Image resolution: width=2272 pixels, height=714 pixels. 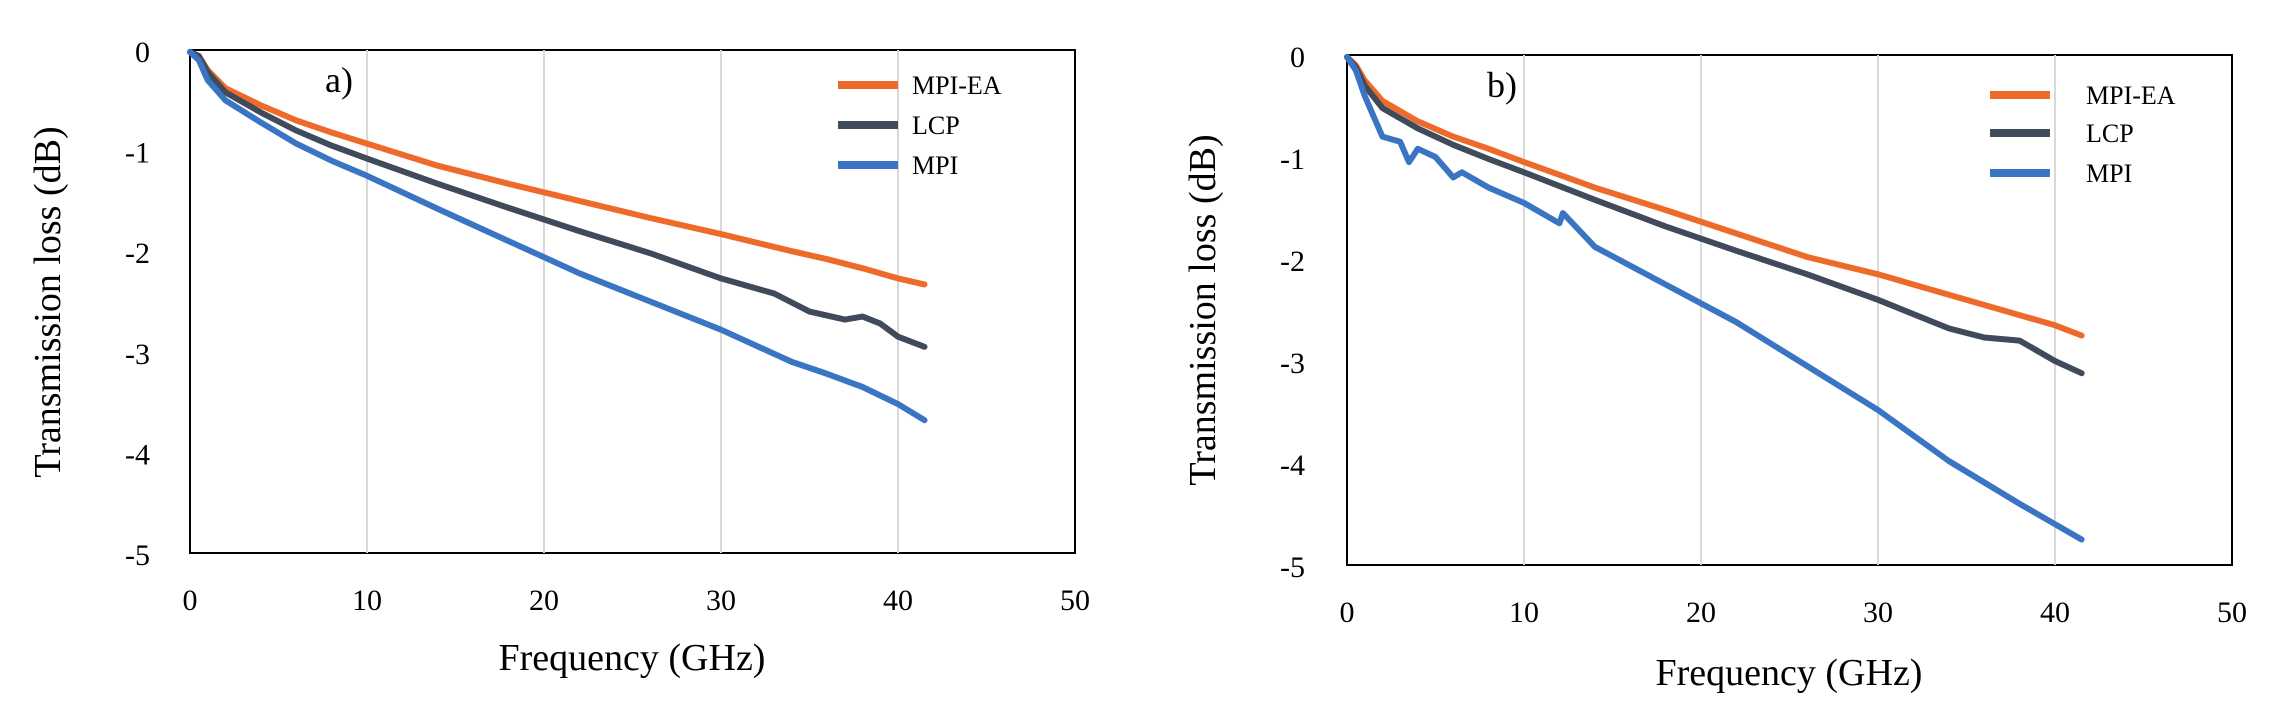 I want to click on panel-label: a), so click(x=339, y=80).